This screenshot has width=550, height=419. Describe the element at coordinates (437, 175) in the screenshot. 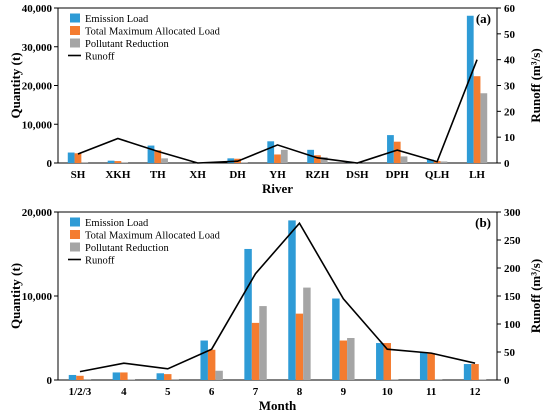

I see `x-tick-label: QLH` at that location.